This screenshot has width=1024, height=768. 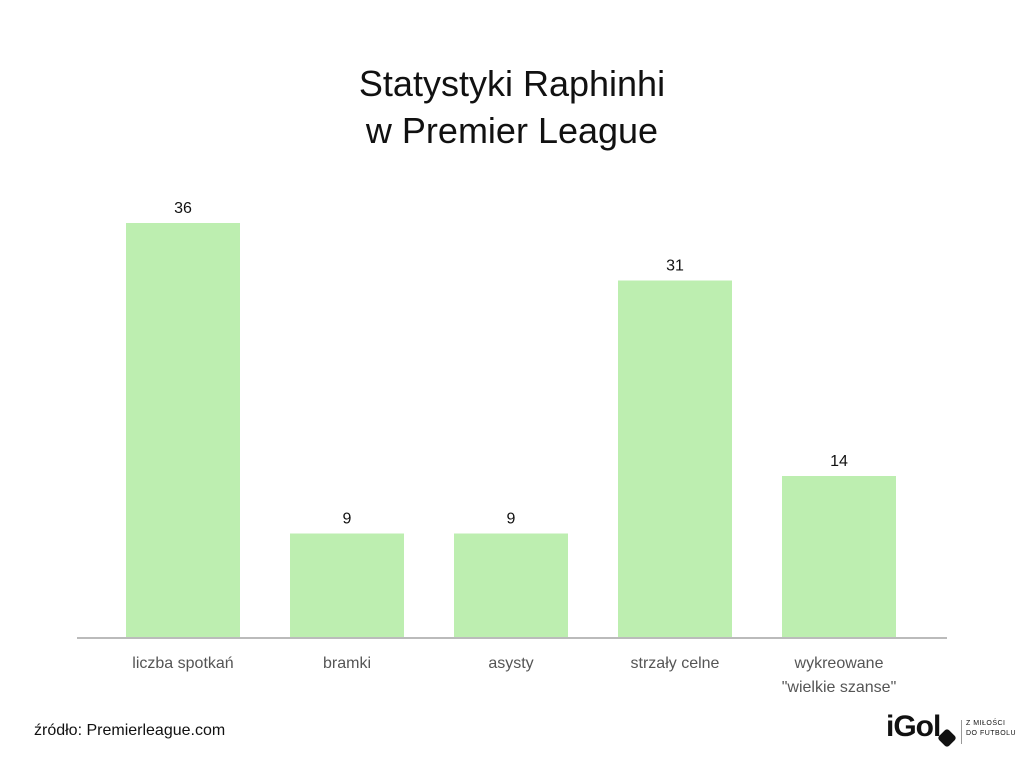 What do you see at coordinates (511, 519) in the screenshot?
I see `value-label-2: 9` at bounding box center [511, 519].